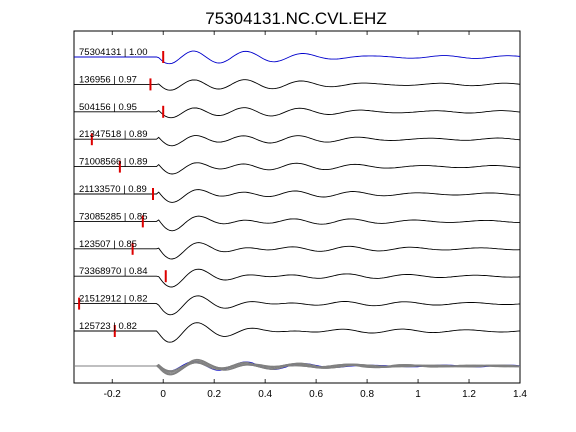  What do you see at coordinates (520, 394) in the screenshot?
I see `x-tick-label: 1.4` at bounding box center [520, 394].